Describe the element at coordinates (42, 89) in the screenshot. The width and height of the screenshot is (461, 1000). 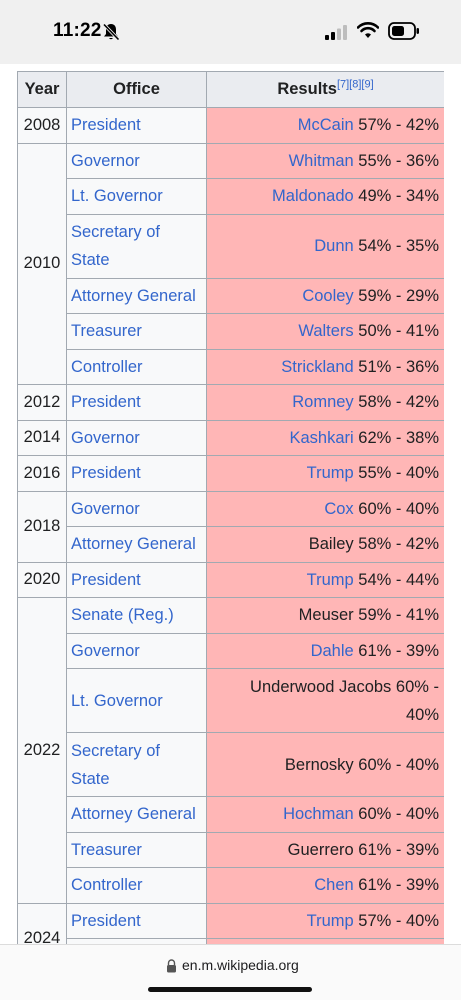
I see `header-year: Year` at that location.